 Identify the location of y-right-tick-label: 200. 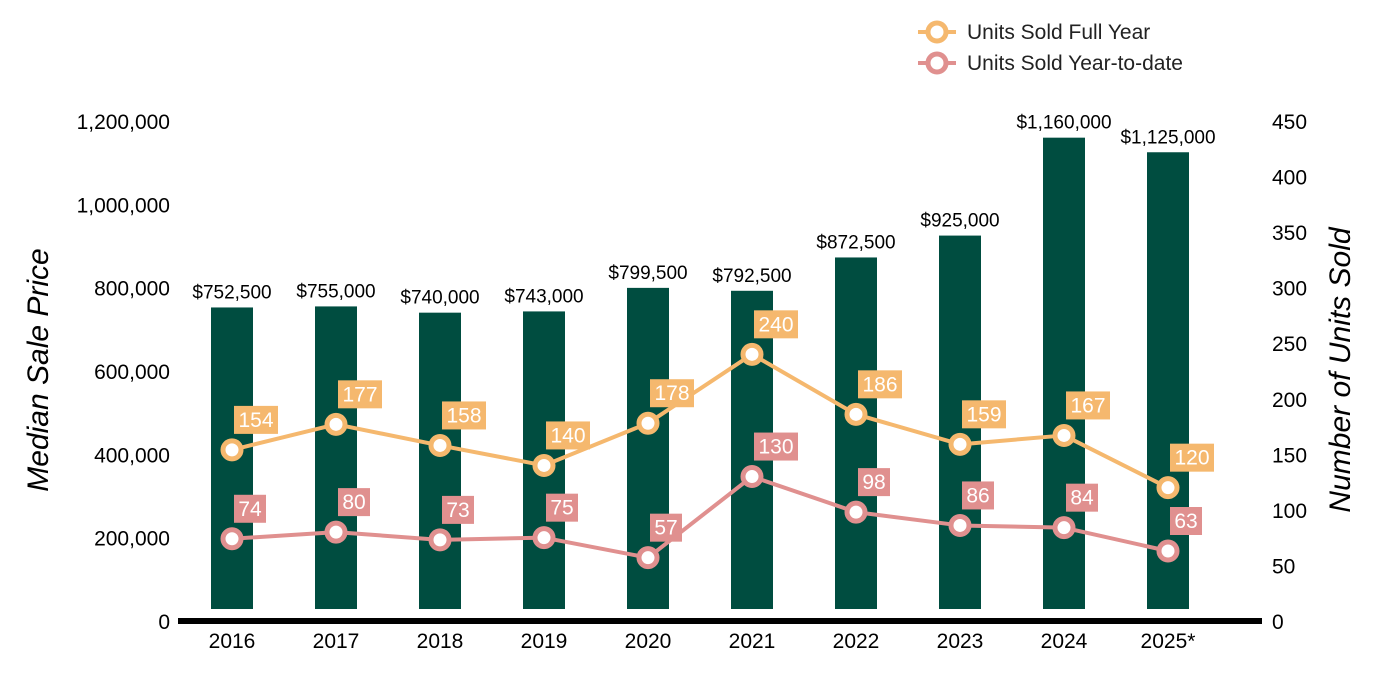
(1289, 400).